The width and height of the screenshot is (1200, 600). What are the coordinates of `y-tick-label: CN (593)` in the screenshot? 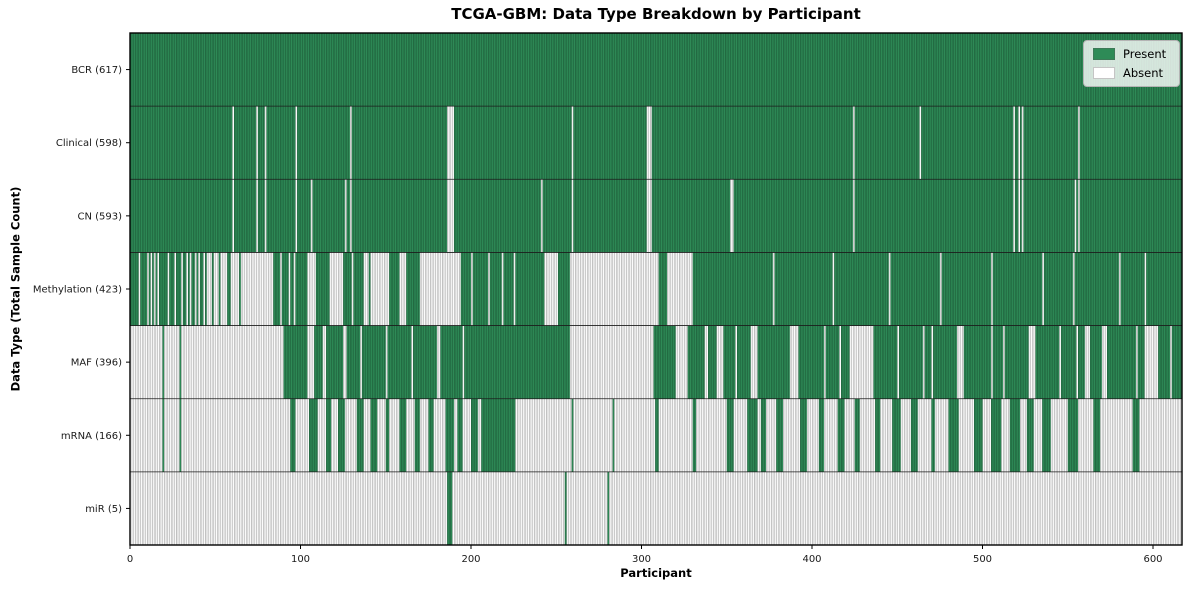 It's located at (99, 216).